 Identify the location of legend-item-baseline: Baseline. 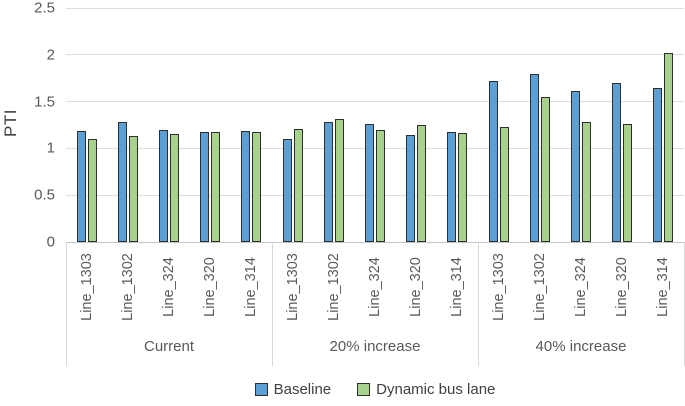
(293, 389).